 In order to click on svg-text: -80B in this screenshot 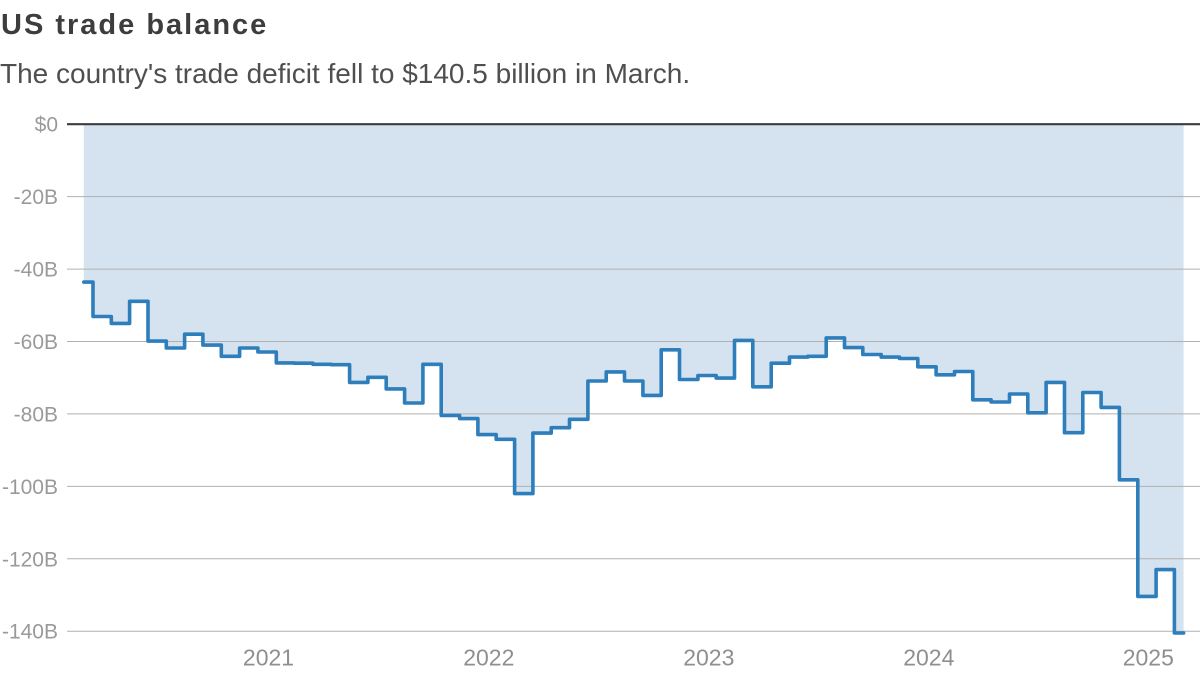, I will do `click(36, 414)`.